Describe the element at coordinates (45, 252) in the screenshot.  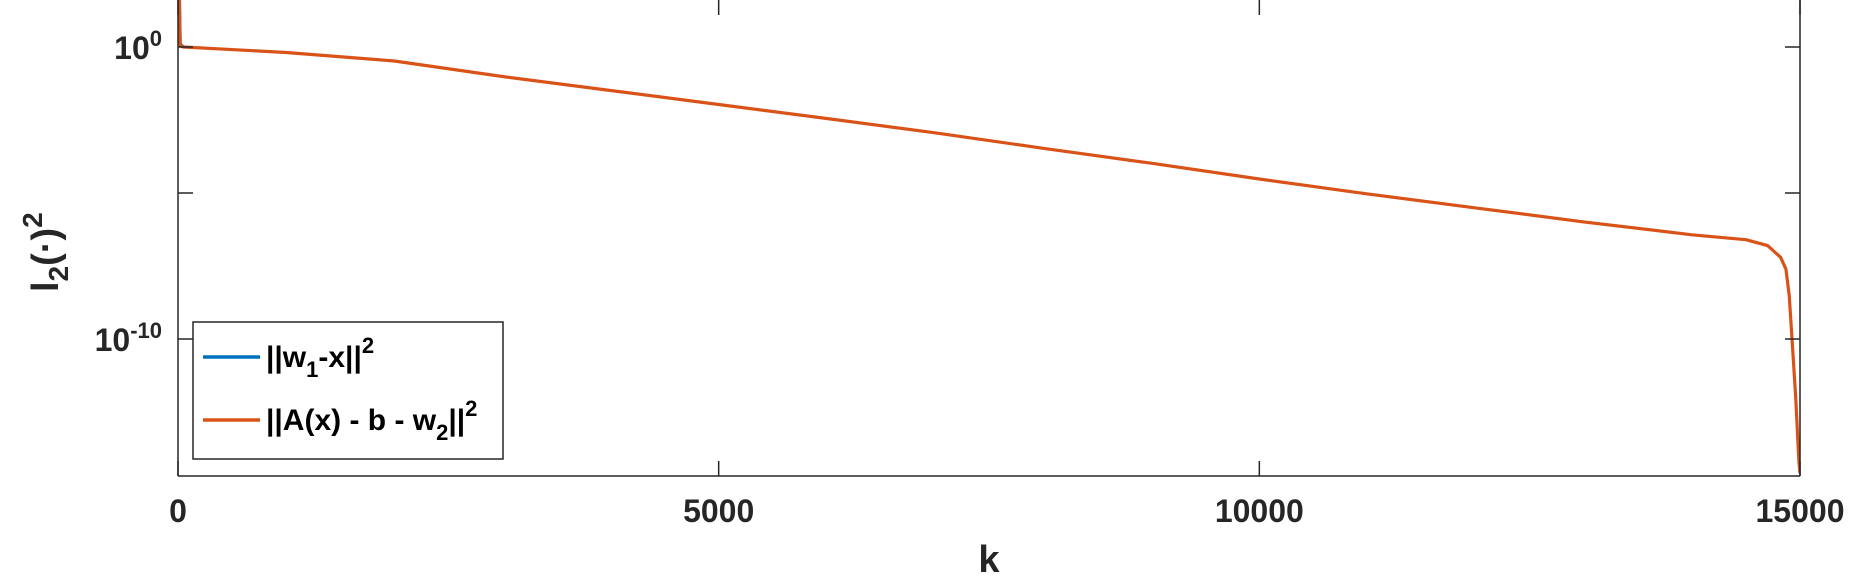
I see `y-axis-label: l2(·)2` at that location.